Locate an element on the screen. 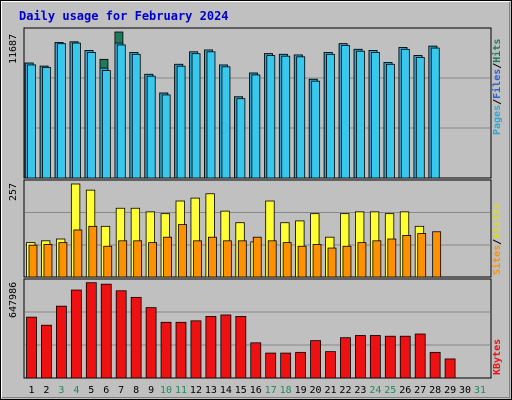 Image resolution: width=512 pixels, height=400 pixels. legend-kbytes: KBytes is located at coordinates (497, 357).